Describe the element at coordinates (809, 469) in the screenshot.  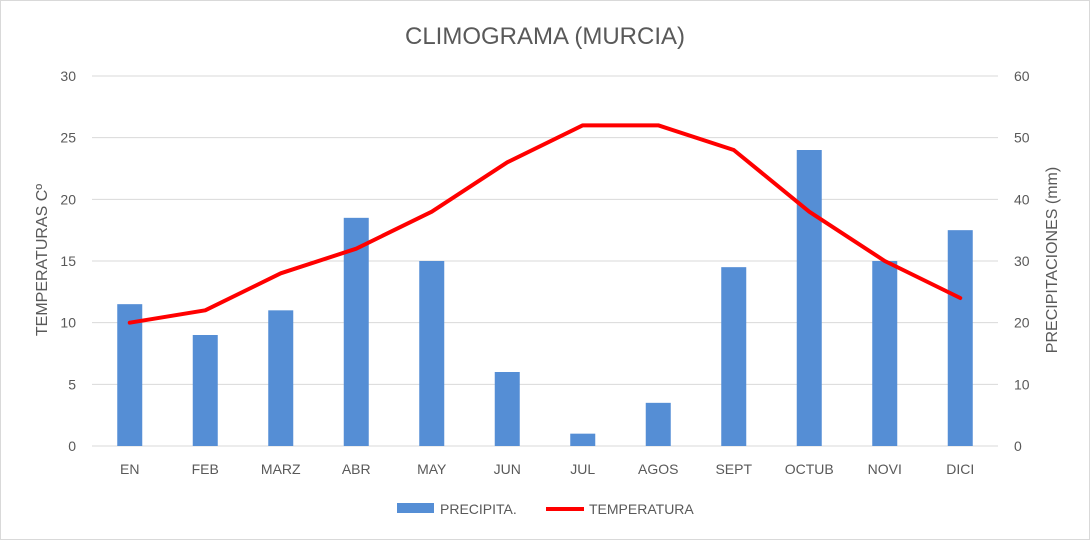
I see `x-tick-label: OCTUB` at that location.